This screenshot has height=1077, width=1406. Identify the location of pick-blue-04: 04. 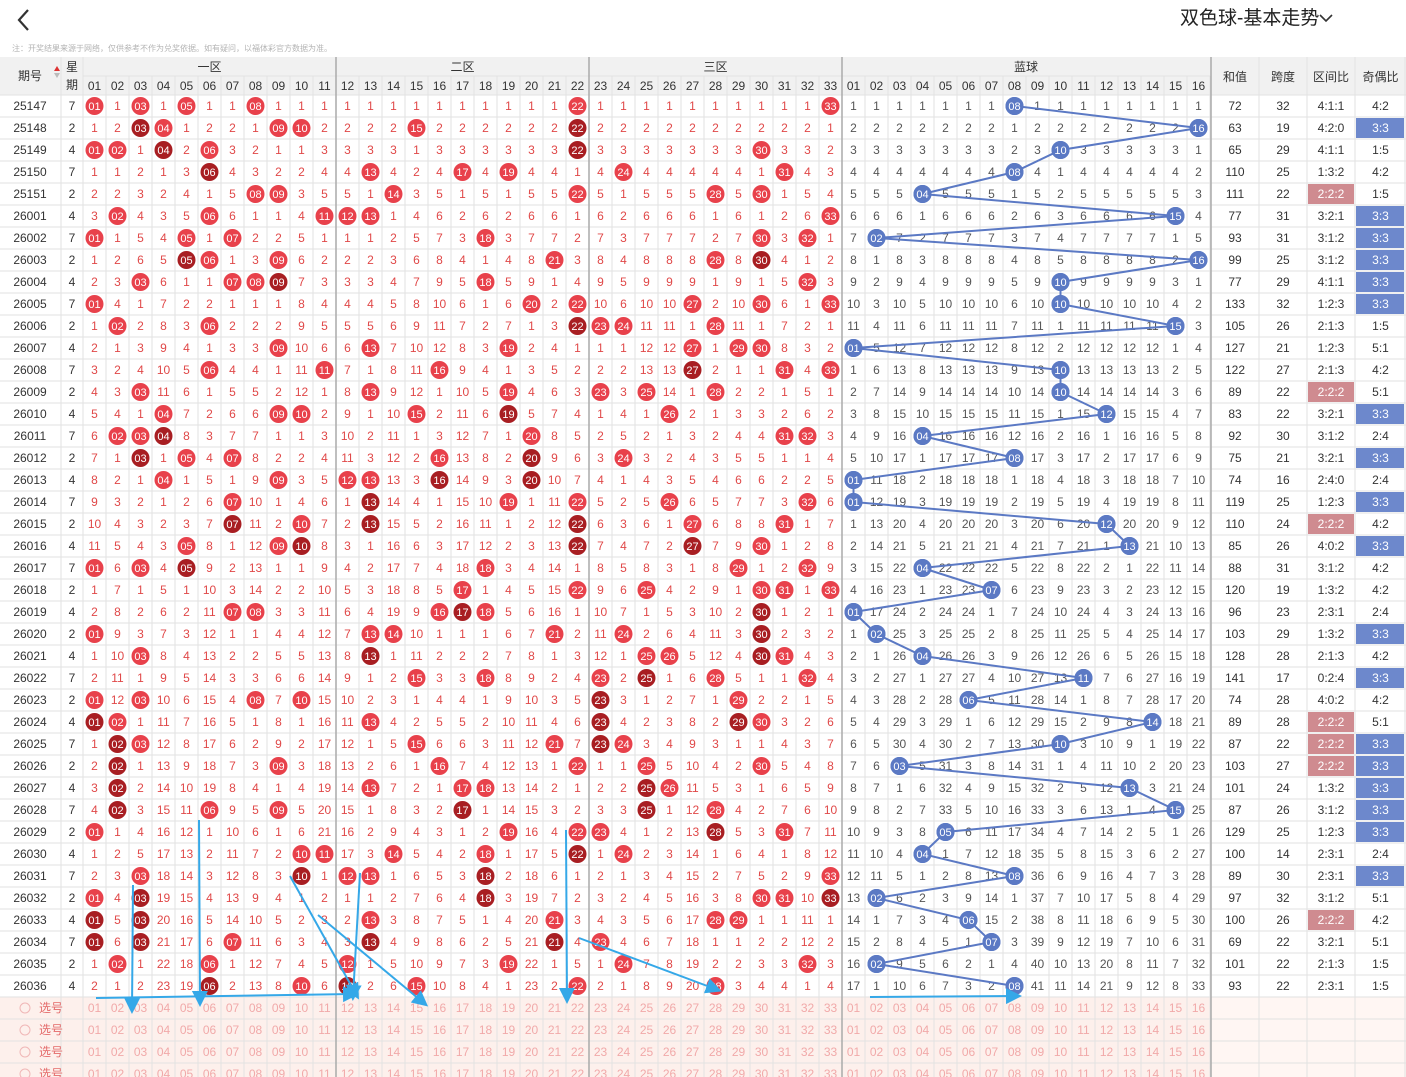
(923, 1052).